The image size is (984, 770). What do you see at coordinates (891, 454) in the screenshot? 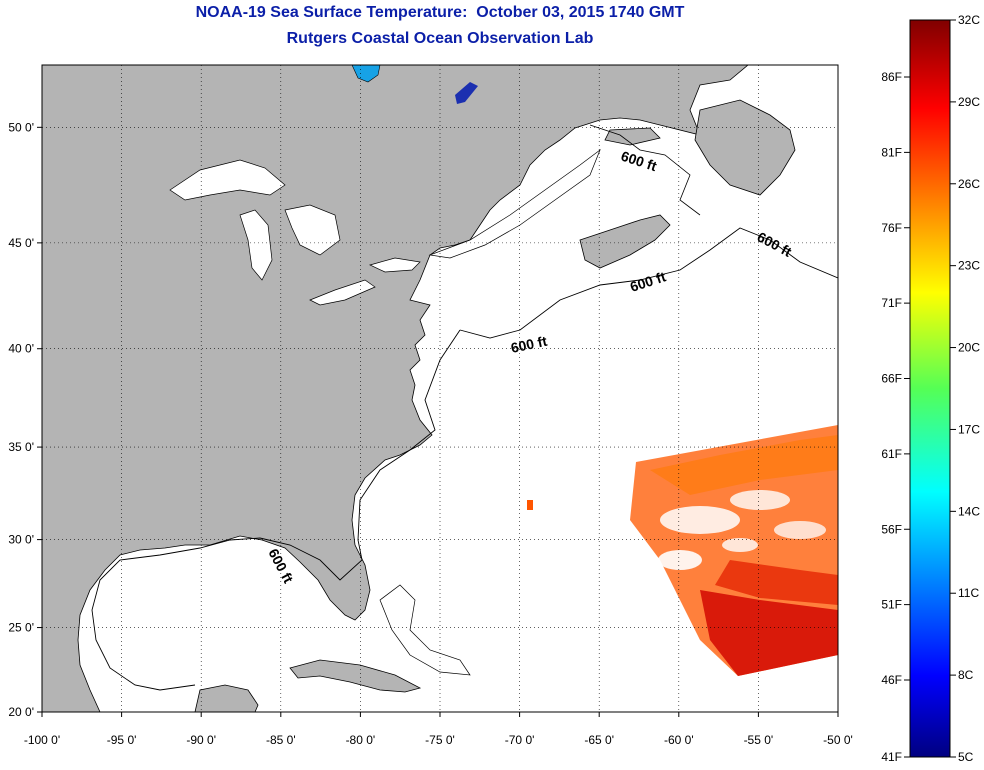
I see `colorbar-fahrenheit-label: 61F` at bounding box center [891, 454].